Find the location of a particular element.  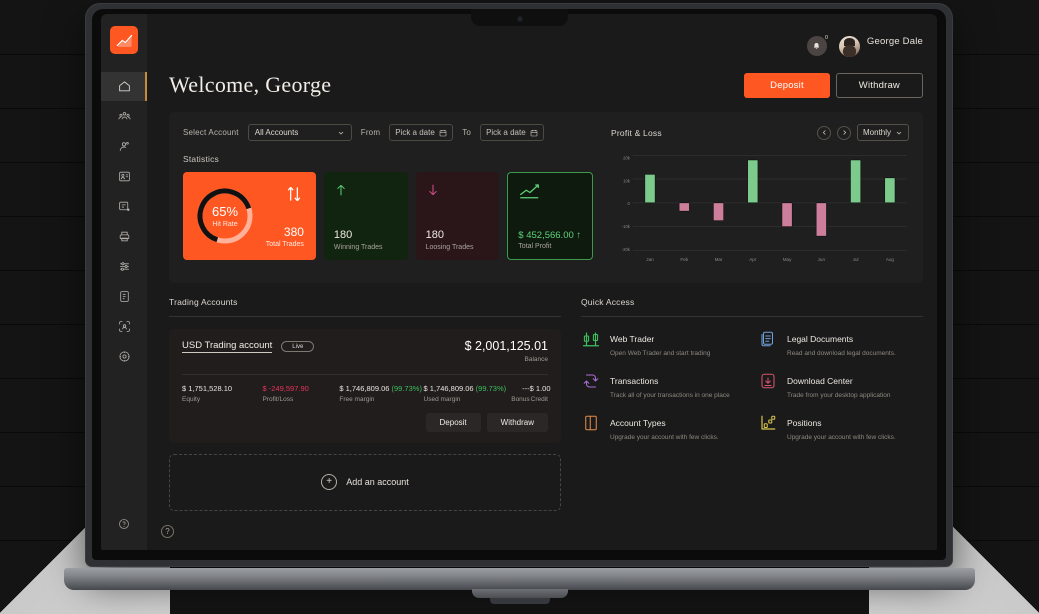

loosing-trades-value: 180 is located at coordinates (434, 235).